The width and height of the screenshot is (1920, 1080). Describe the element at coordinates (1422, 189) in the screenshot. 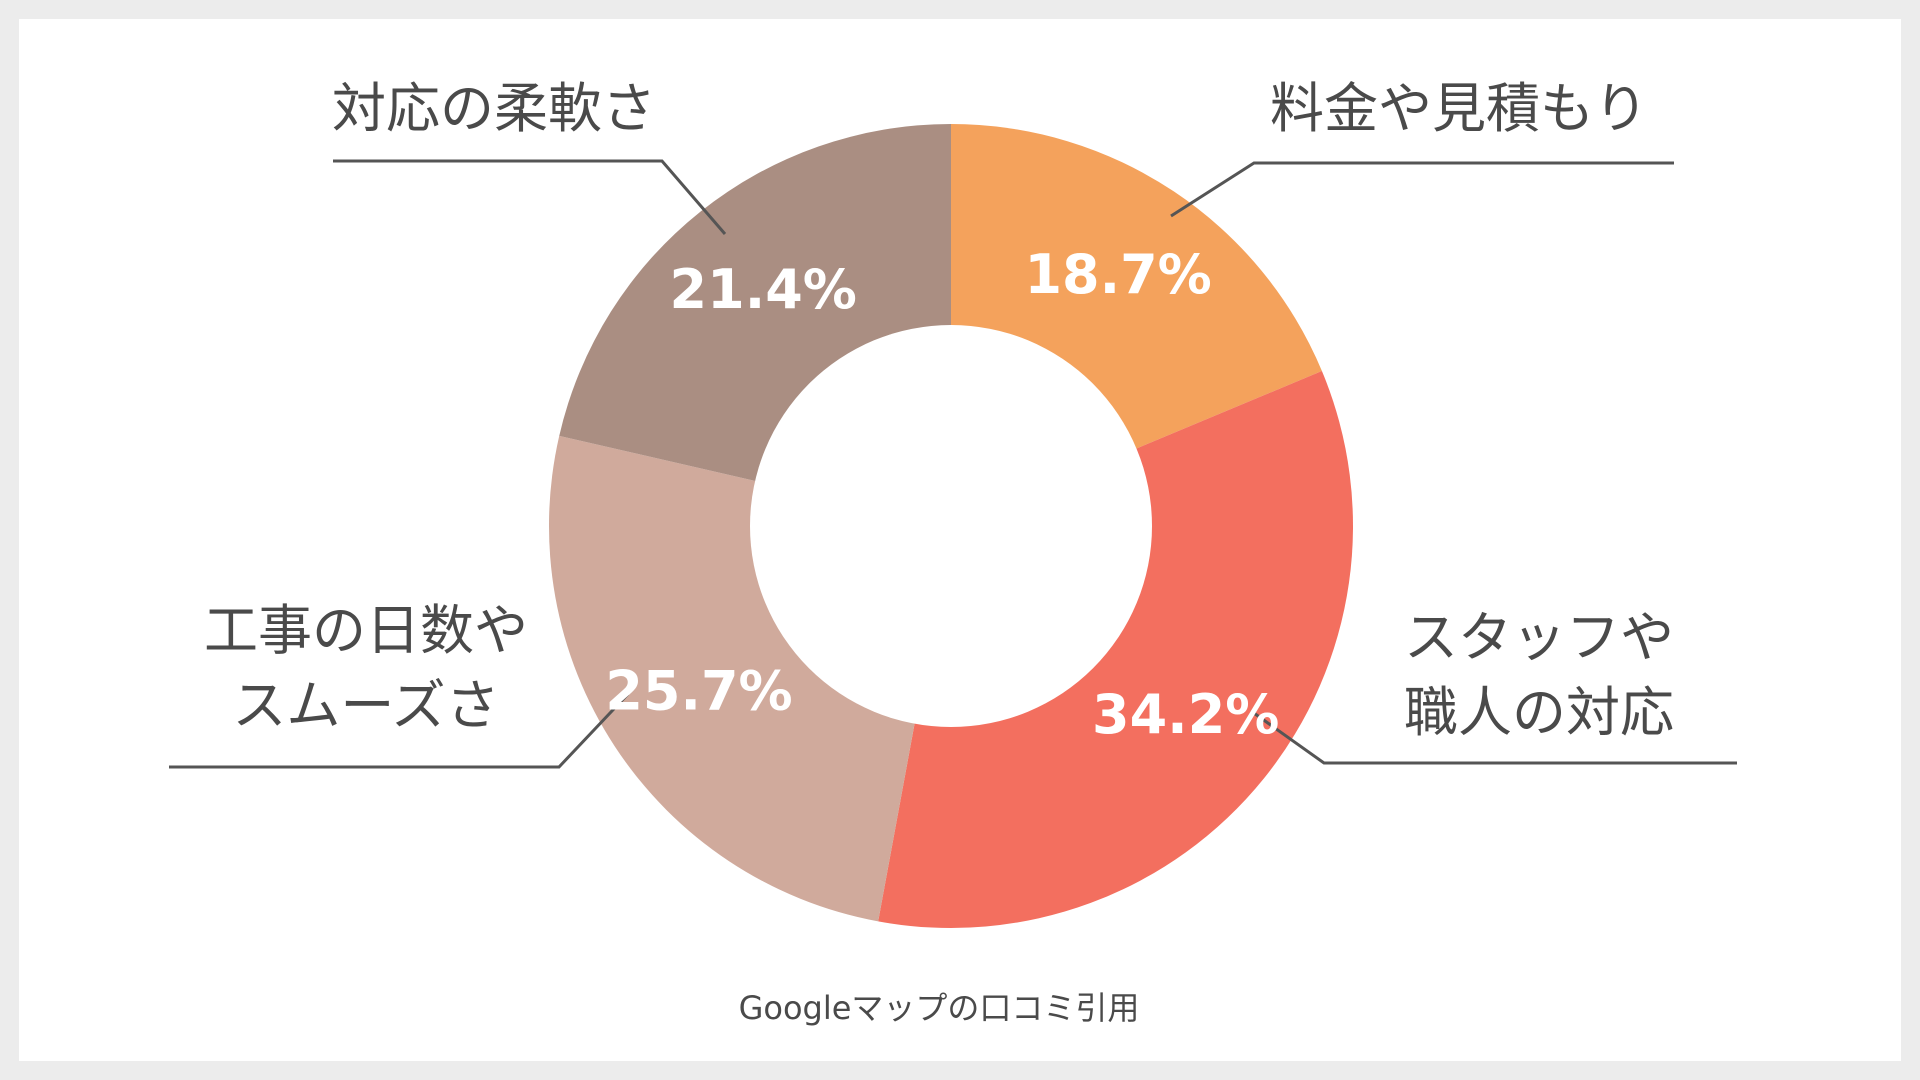

I see `leader-price-estimate` at that location.